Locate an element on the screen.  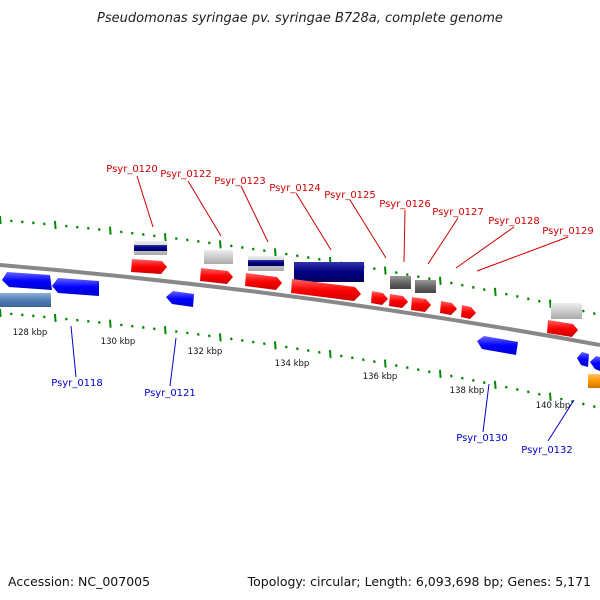
feature-steel is located at coordinates (25, 300).